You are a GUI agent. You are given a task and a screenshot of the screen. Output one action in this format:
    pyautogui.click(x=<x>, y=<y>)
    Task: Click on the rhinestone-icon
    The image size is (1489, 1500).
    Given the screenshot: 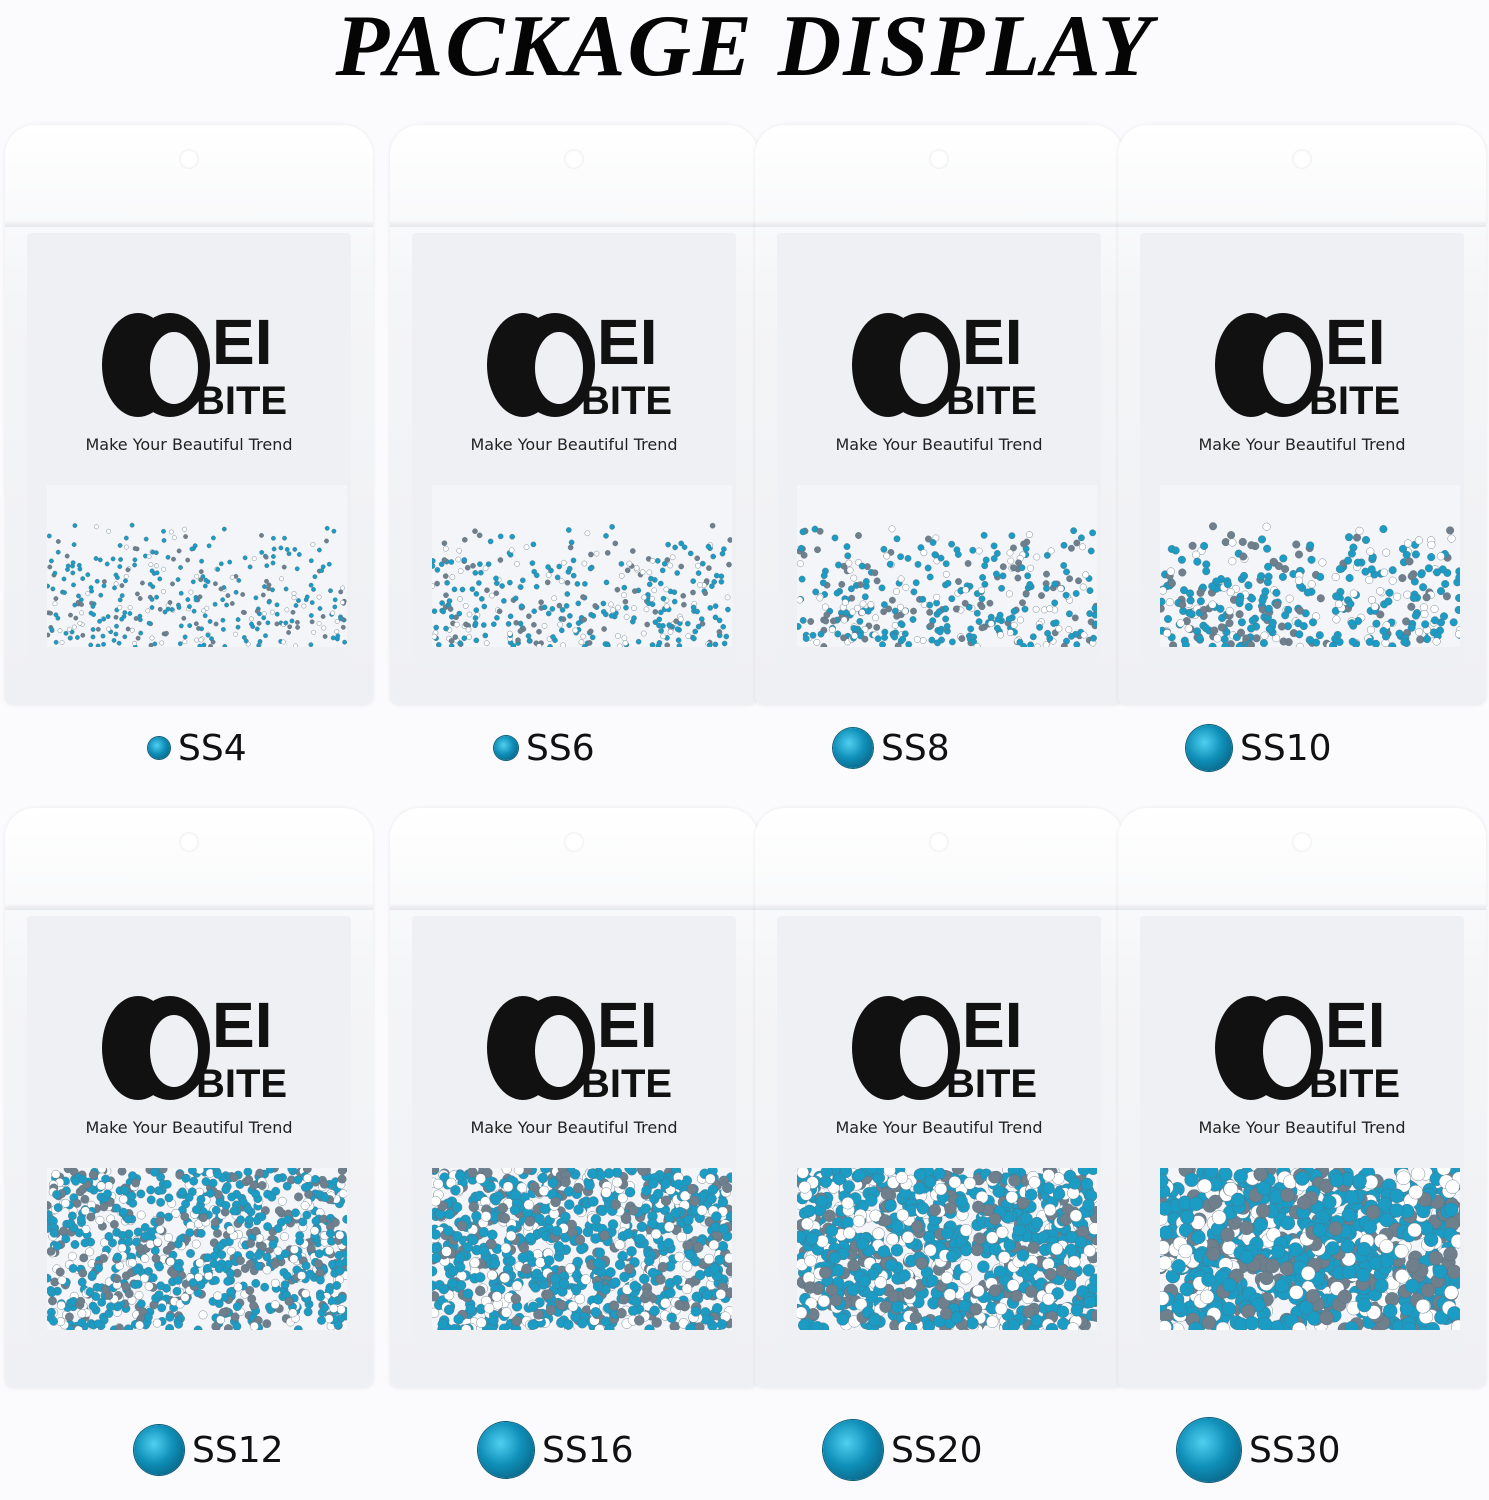 What is the action you would take?
    pyautogui.click(x=1209, y=748)
    